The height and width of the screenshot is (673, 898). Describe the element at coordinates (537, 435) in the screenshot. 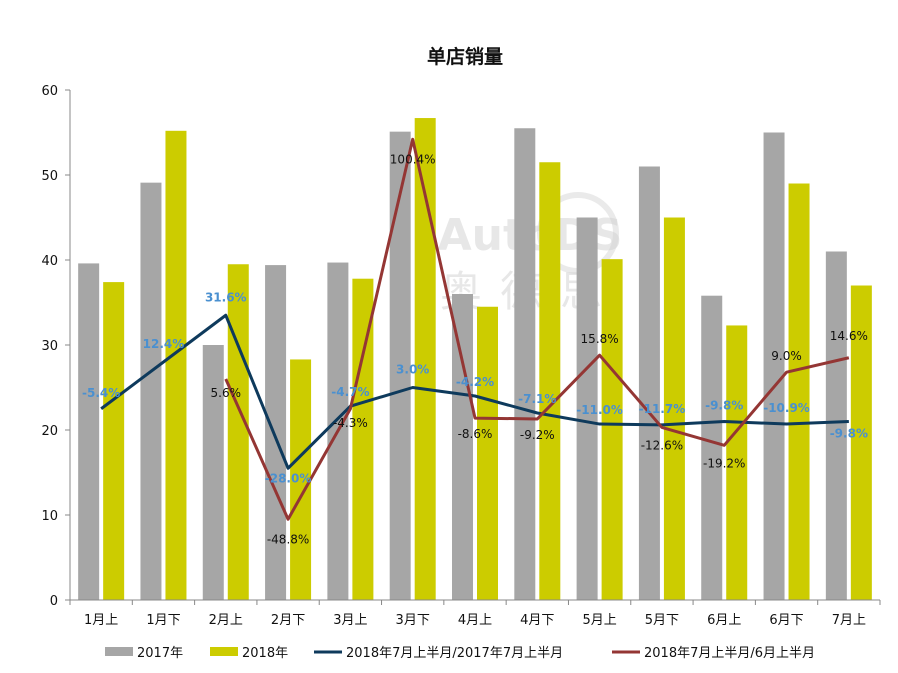

I see `mom-data-label: -9.2%` at that location.